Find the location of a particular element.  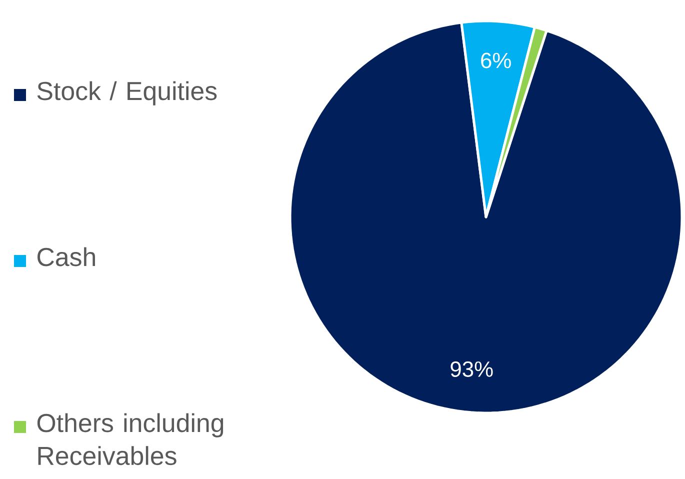

legend-label: Cash is located at coordinates (66, 256).